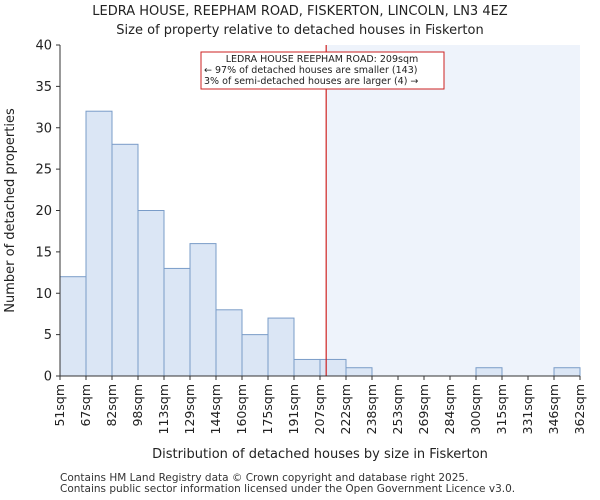 This screenshot has width=600, height=500. Describe the element at coordinates (293, 409) in the screenshot. I see `x-tick-label: 191sqm` at that location.